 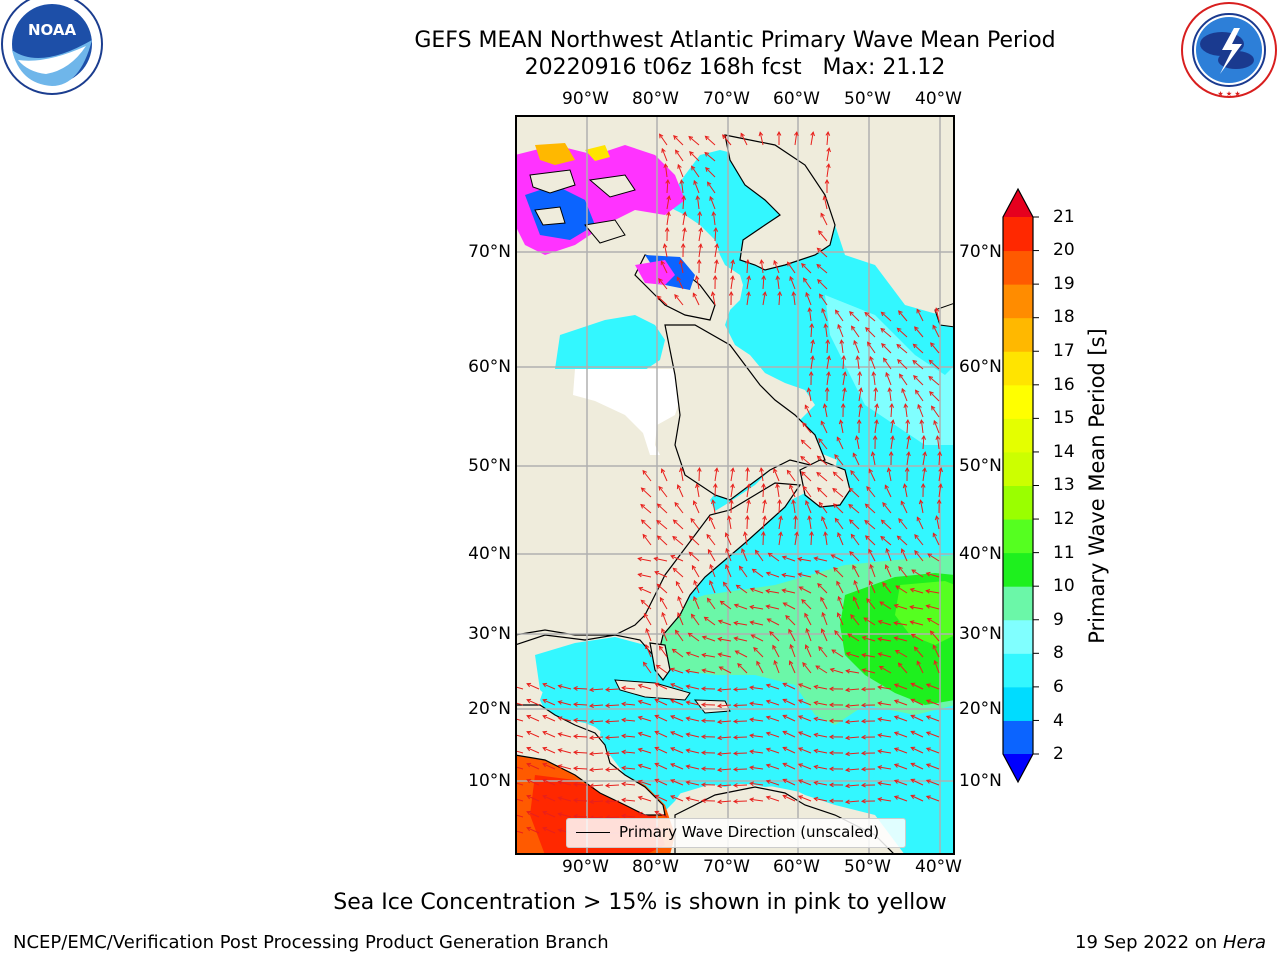 I want to click on greenland, so click(x=780, y=202).